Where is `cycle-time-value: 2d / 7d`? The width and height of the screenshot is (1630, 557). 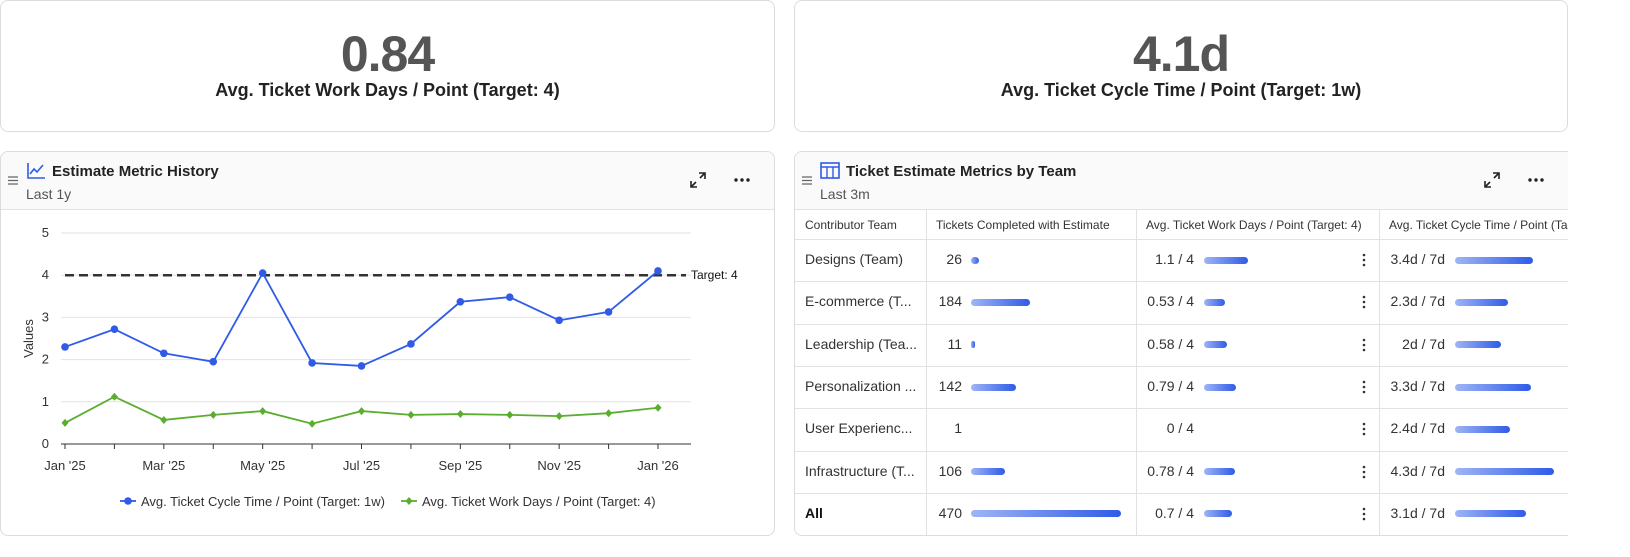
cycle-time-value: 2d / 7d is located at coordinates (1423, 343).